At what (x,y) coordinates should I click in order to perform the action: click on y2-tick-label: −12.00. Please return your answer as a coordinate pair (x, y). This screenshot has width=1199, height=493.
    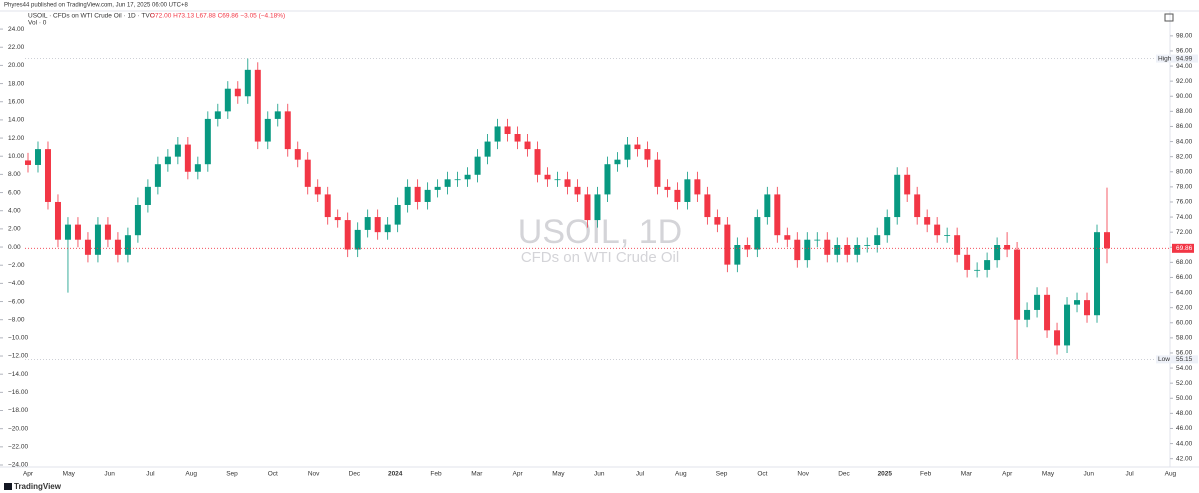
    Looking at the image, I should click on (18, 356).